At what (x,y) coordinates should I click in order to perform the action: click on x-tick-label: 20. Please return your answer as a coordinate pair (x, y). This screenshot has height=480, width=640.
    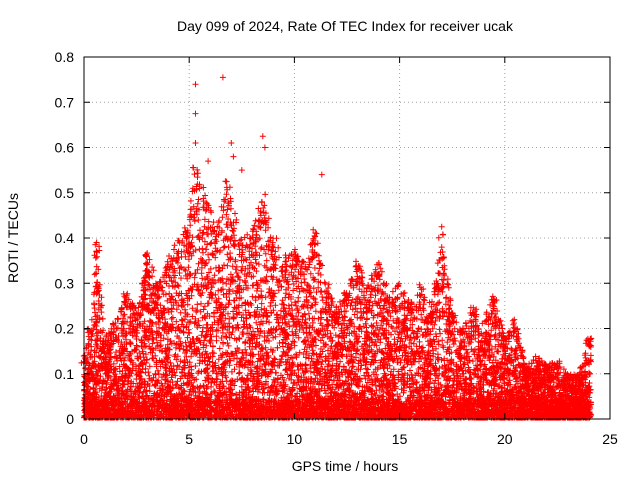
    Looking at the image, I should click on (505, 439).